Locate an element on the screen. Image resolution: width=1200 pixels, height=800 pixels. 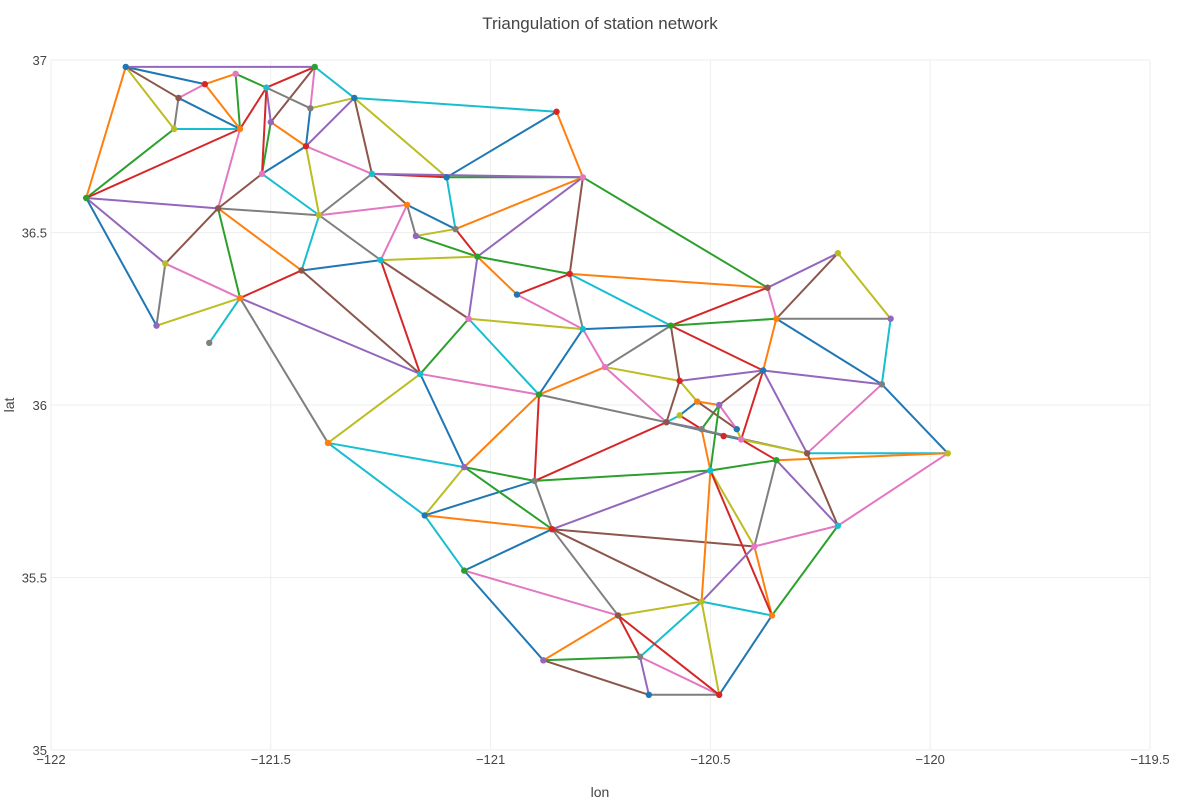
x-tick-label: −120.5 is located at coordinates (710, 759).